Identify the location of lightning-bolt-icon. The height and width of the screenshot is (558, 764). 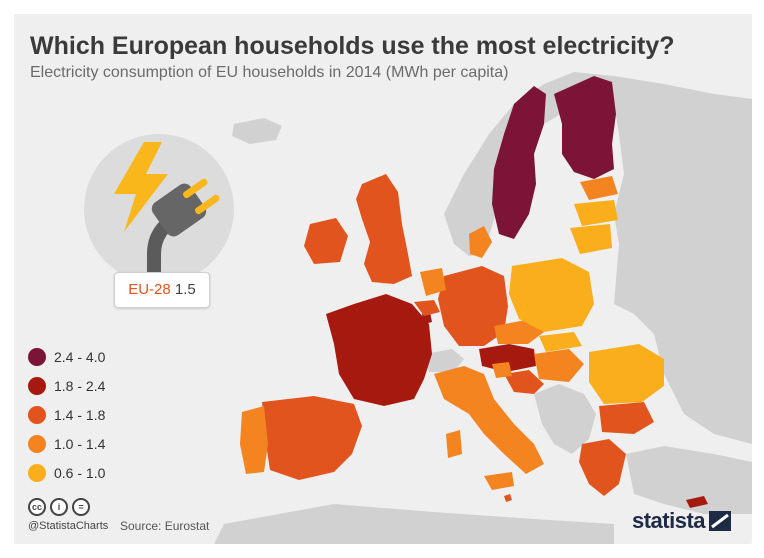
(141, 187).